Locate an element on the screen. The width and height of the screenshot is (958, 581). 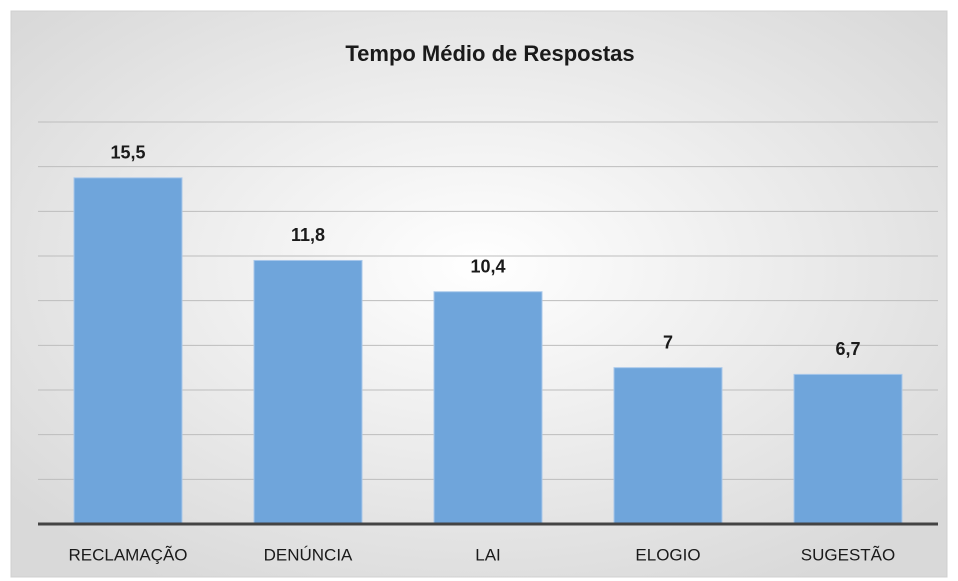
data-label: 6,7 is located at coordinates (847, 349).